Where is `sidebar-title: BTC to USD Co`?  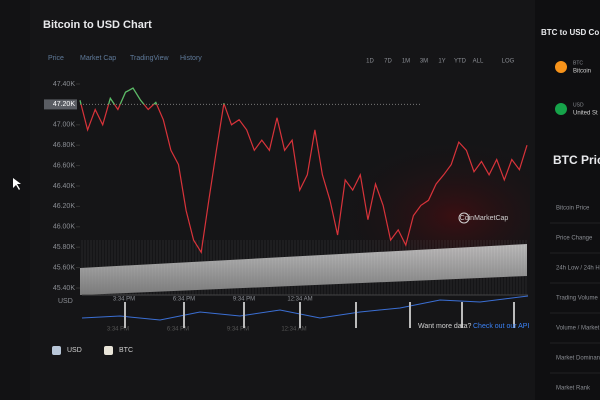 sidebar-title: BTC to USD Co is located at coordinates (570, 32).